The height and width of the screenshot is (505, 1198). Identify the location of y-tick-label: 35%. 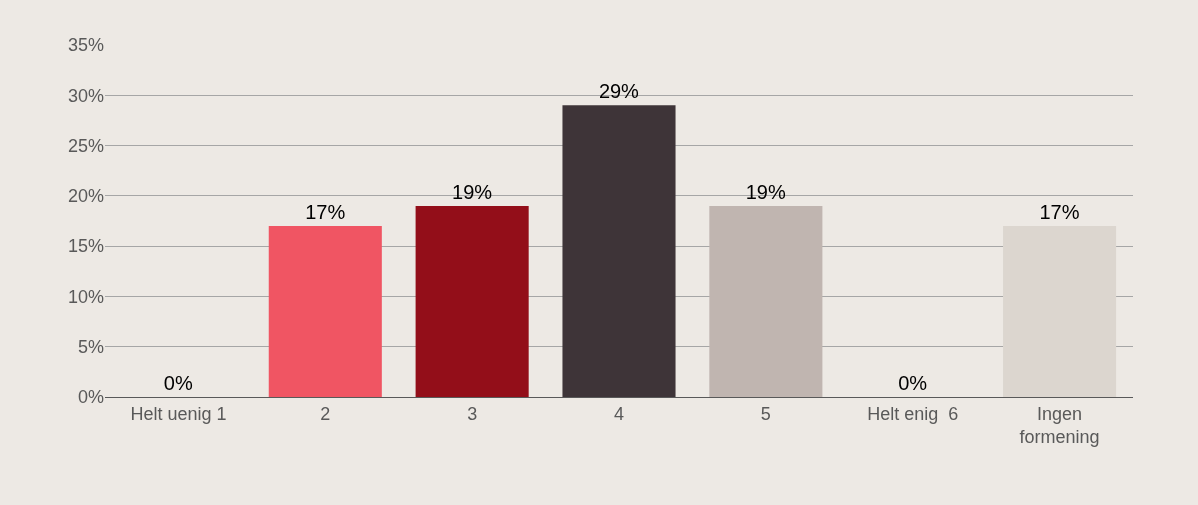
(85, 45).